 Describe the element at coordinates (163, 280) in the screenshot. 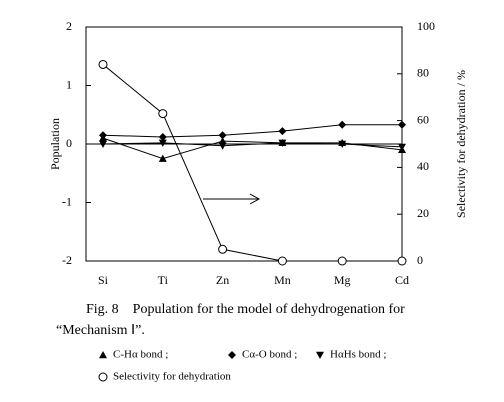

I see `x-tick-label: Ti` at that location.